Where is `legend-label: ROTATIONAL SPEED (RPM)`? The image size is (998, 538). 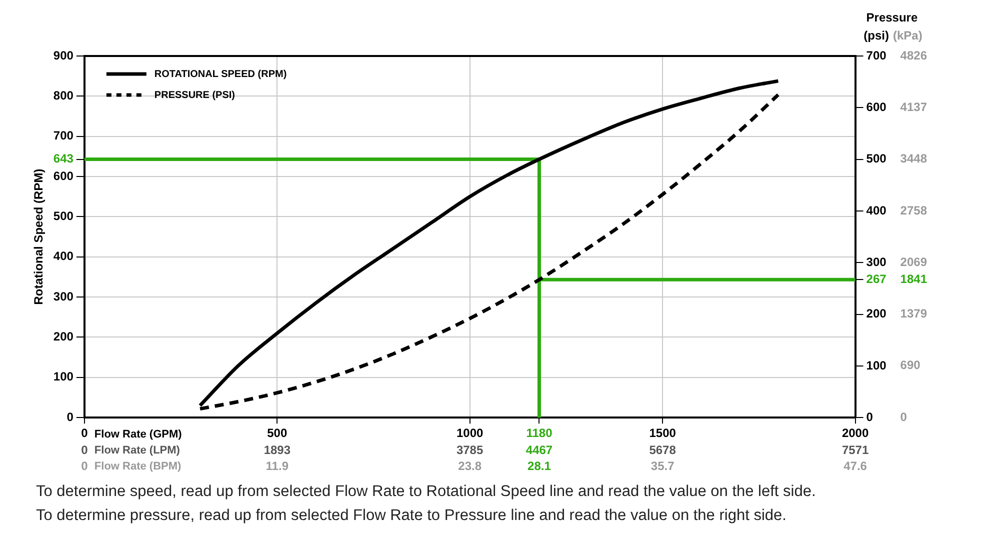
legend-label: ROTATIONAL SPEED (RPM) is located at coordinates (220, 74).